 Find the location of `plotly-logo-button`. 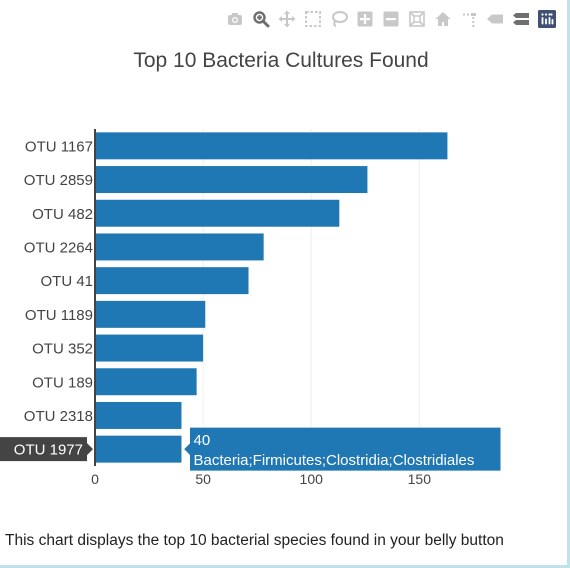

plotly-logo-button is located at coordinates (547, 19).